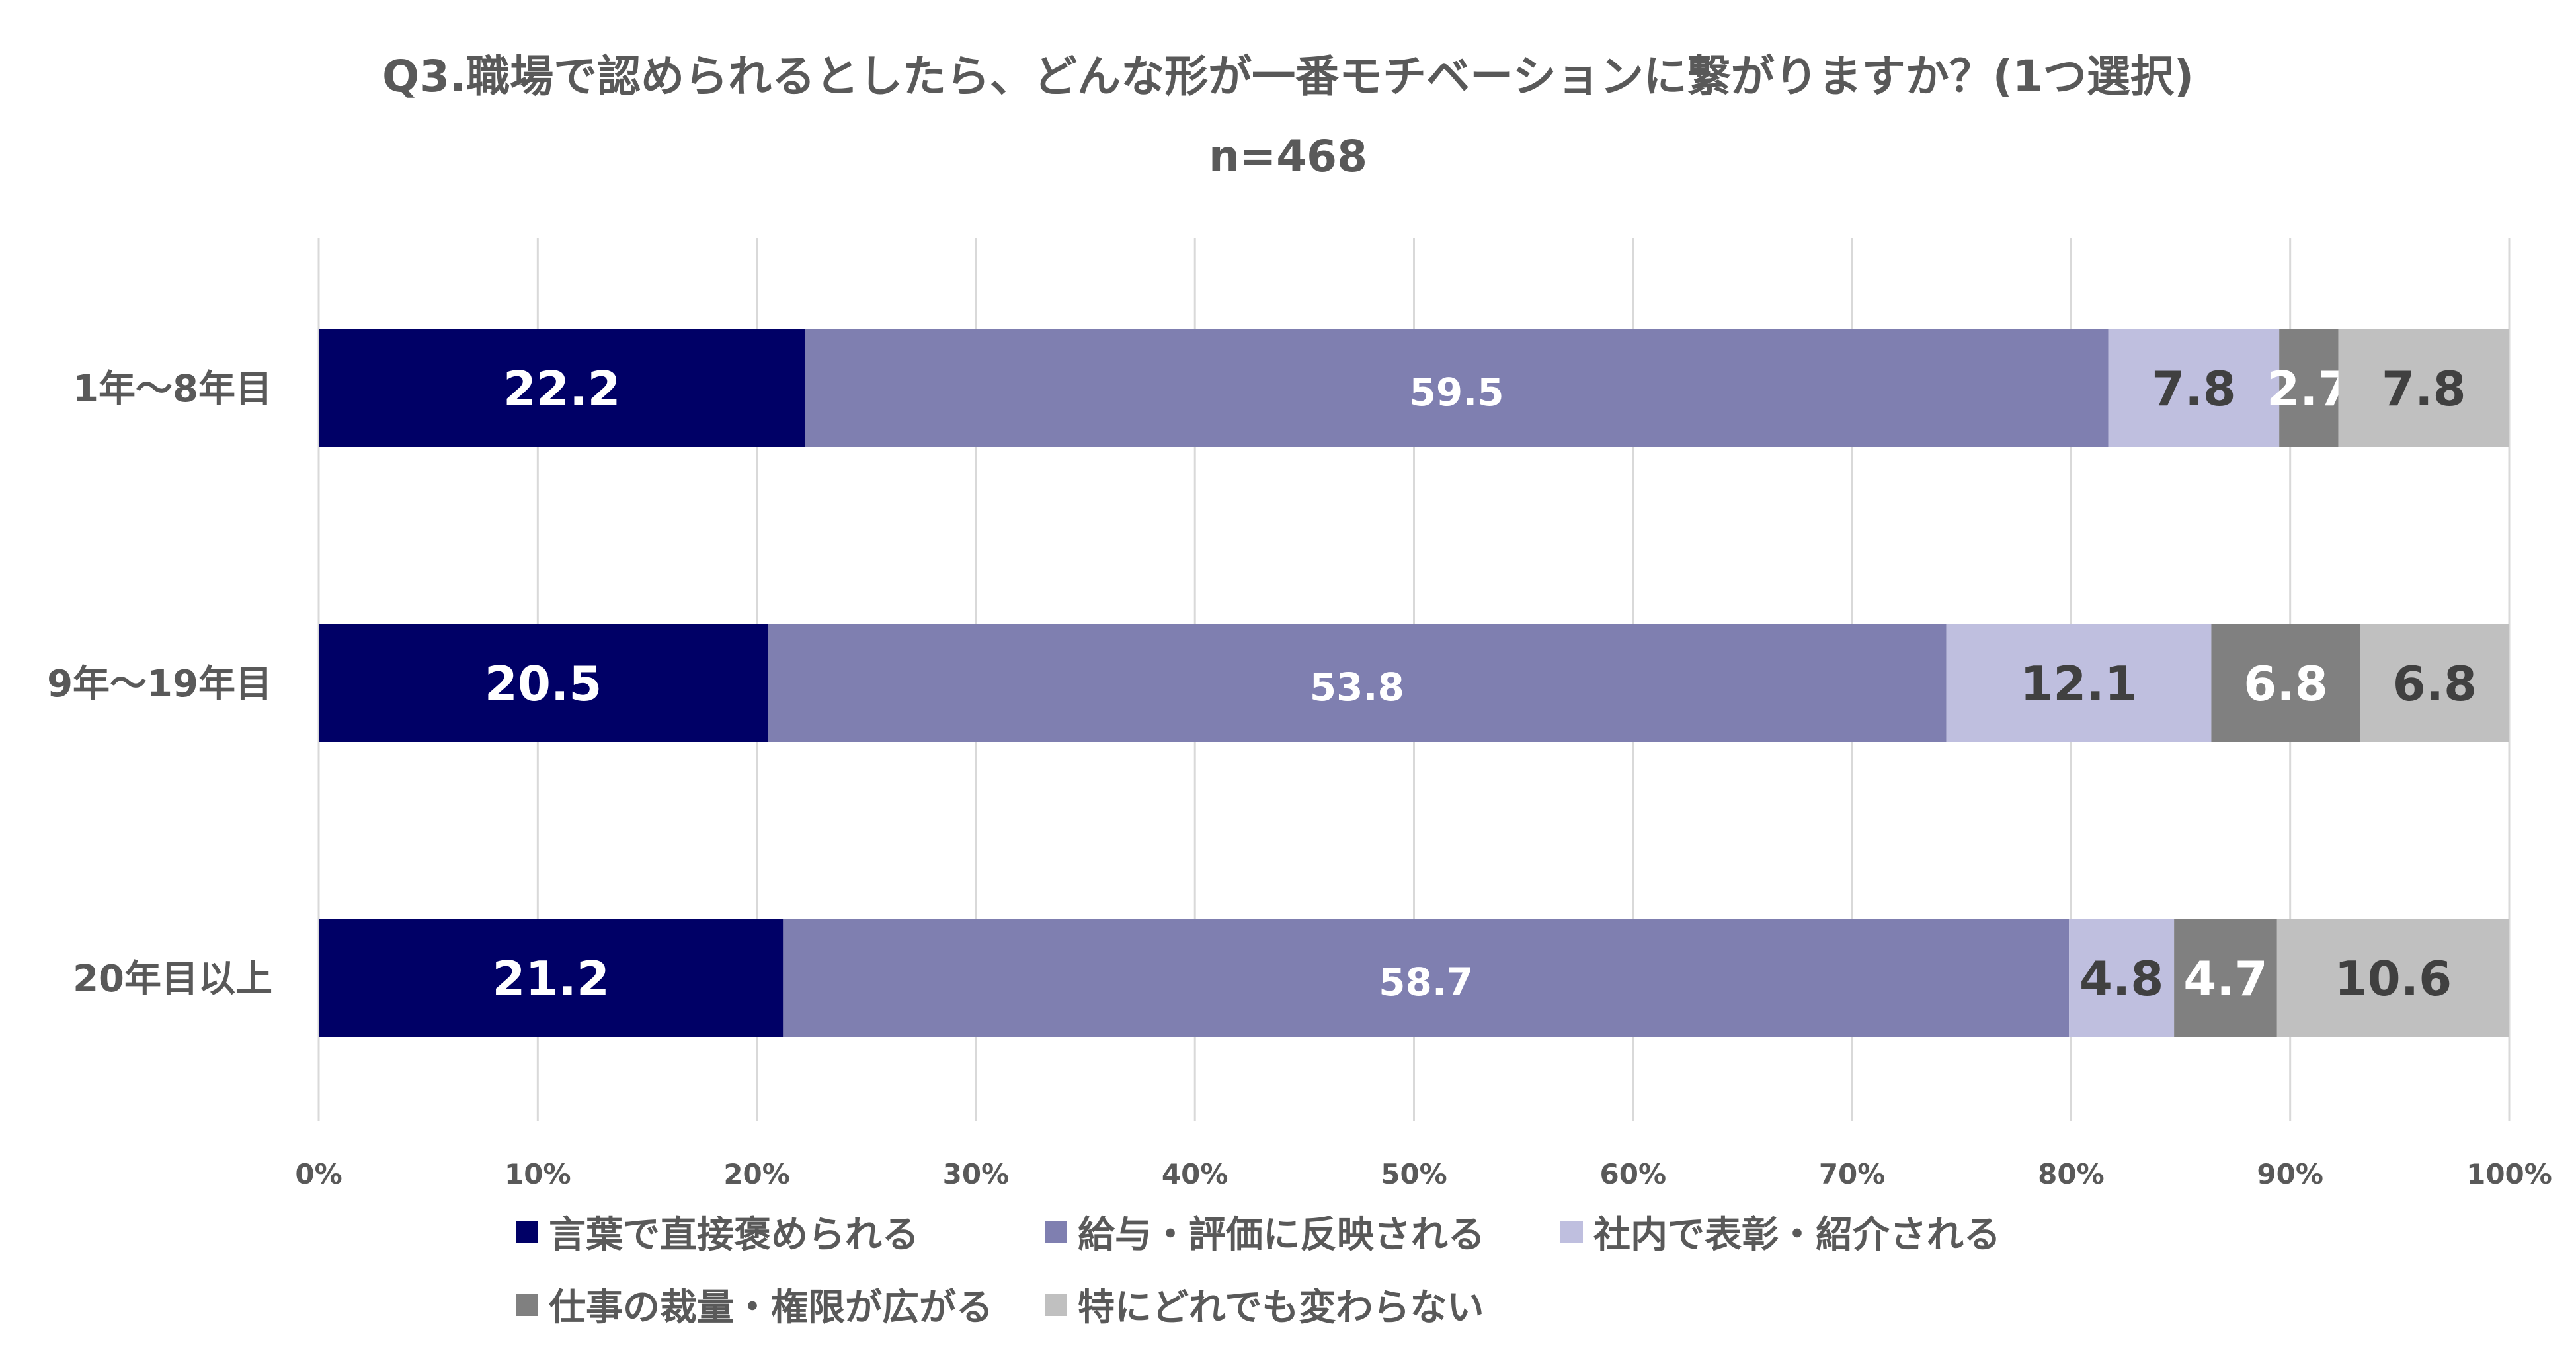  Describe the element at coordinates (1414, 1174) in the screenshot. I see `x-tick-label: 50%` at that location.